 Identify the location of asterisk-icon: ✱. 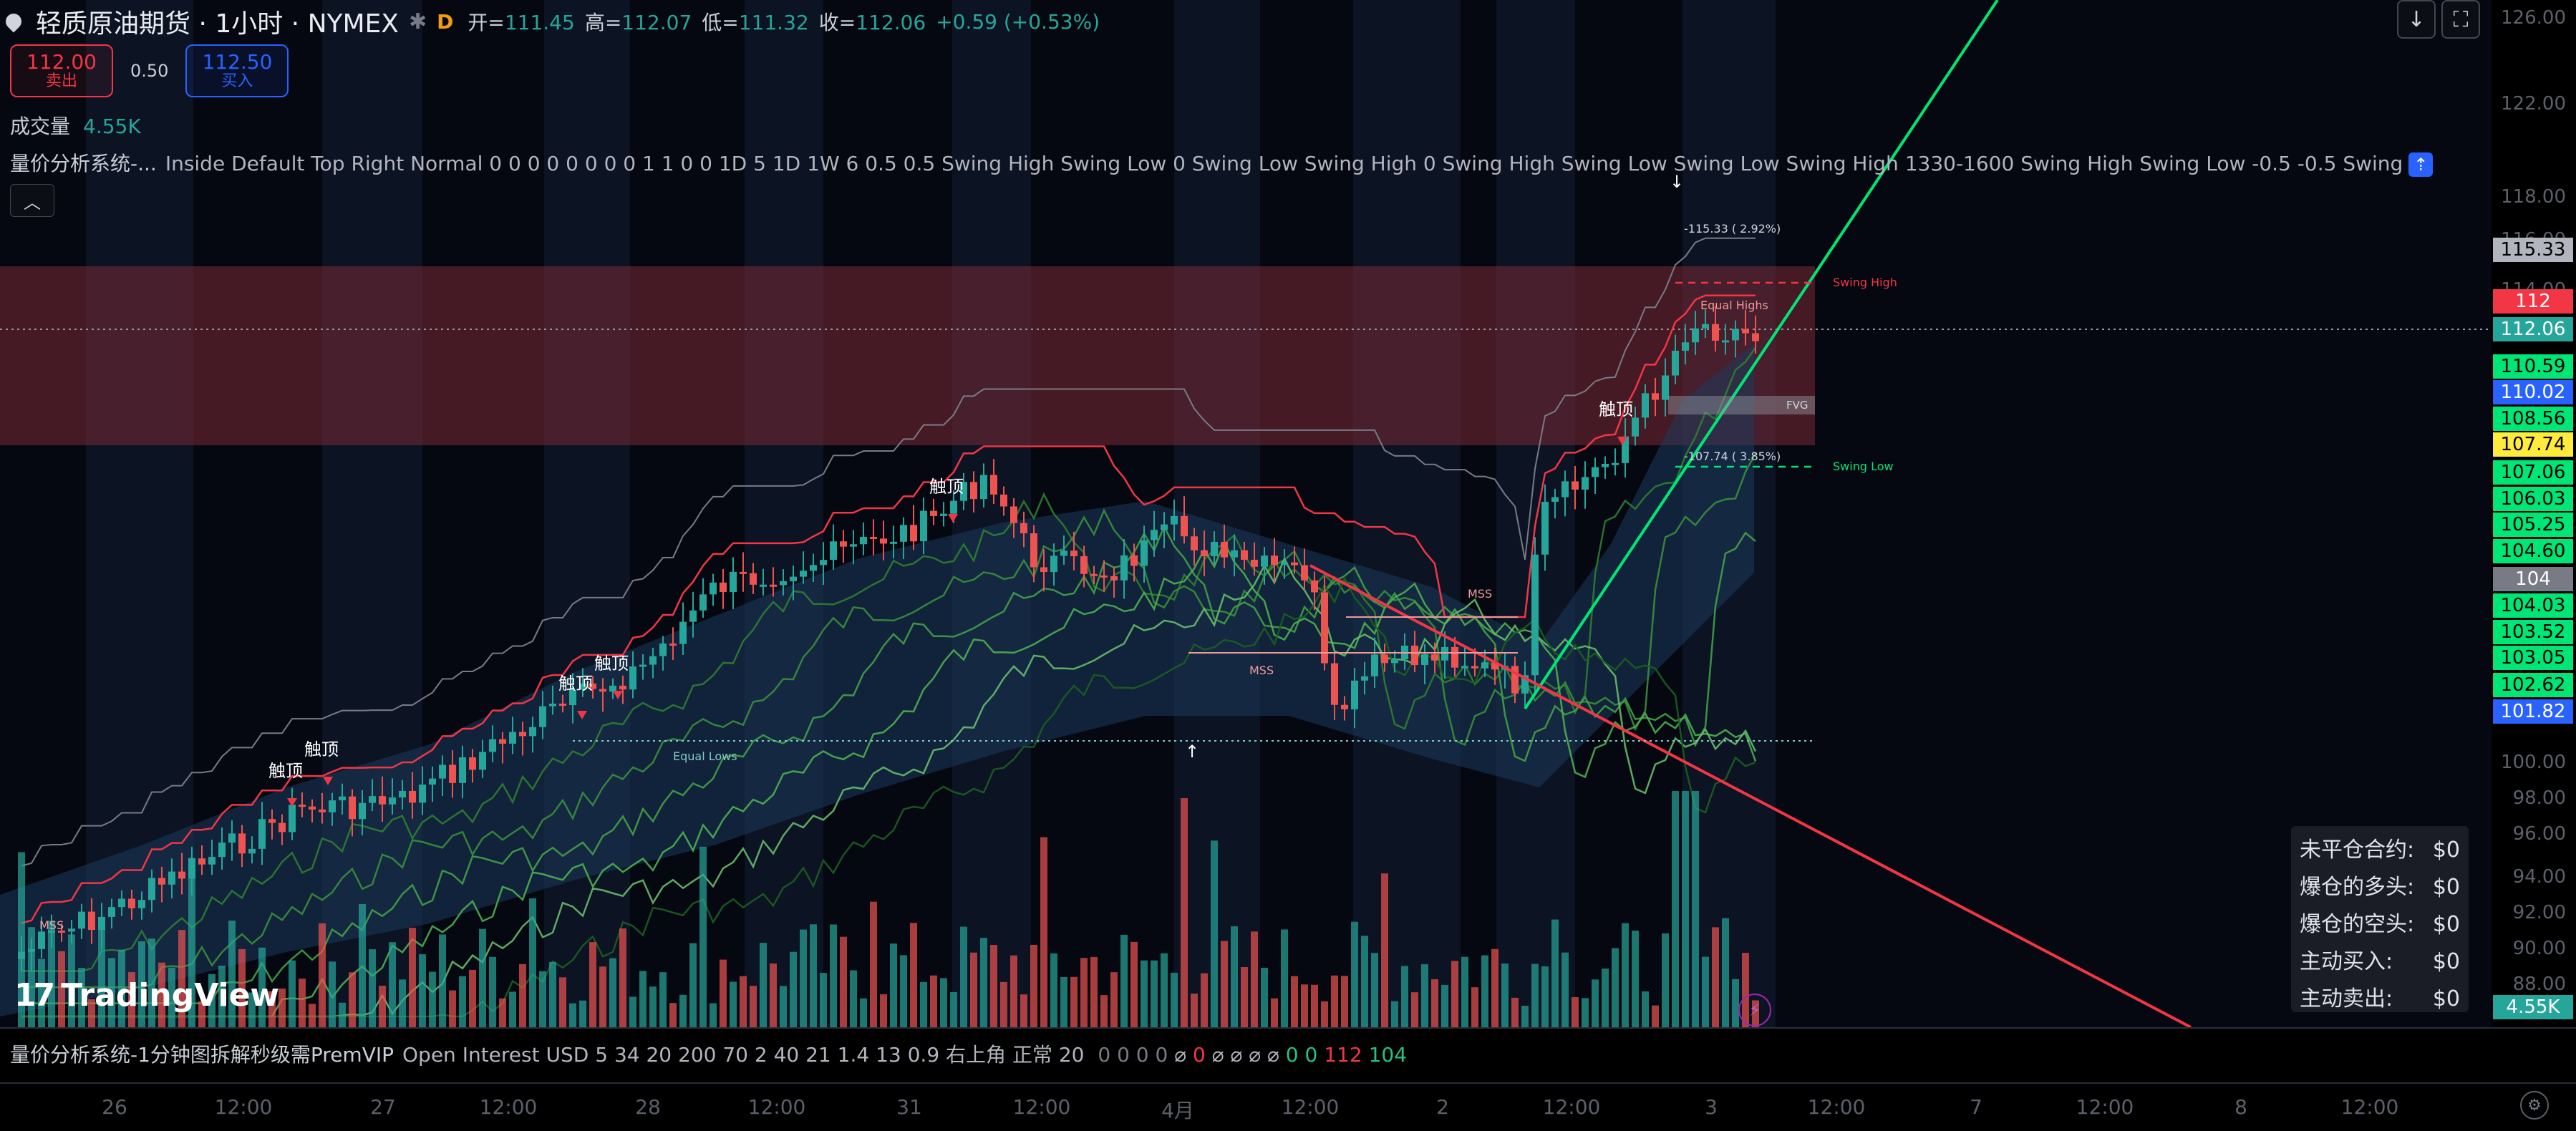
(417, 21).